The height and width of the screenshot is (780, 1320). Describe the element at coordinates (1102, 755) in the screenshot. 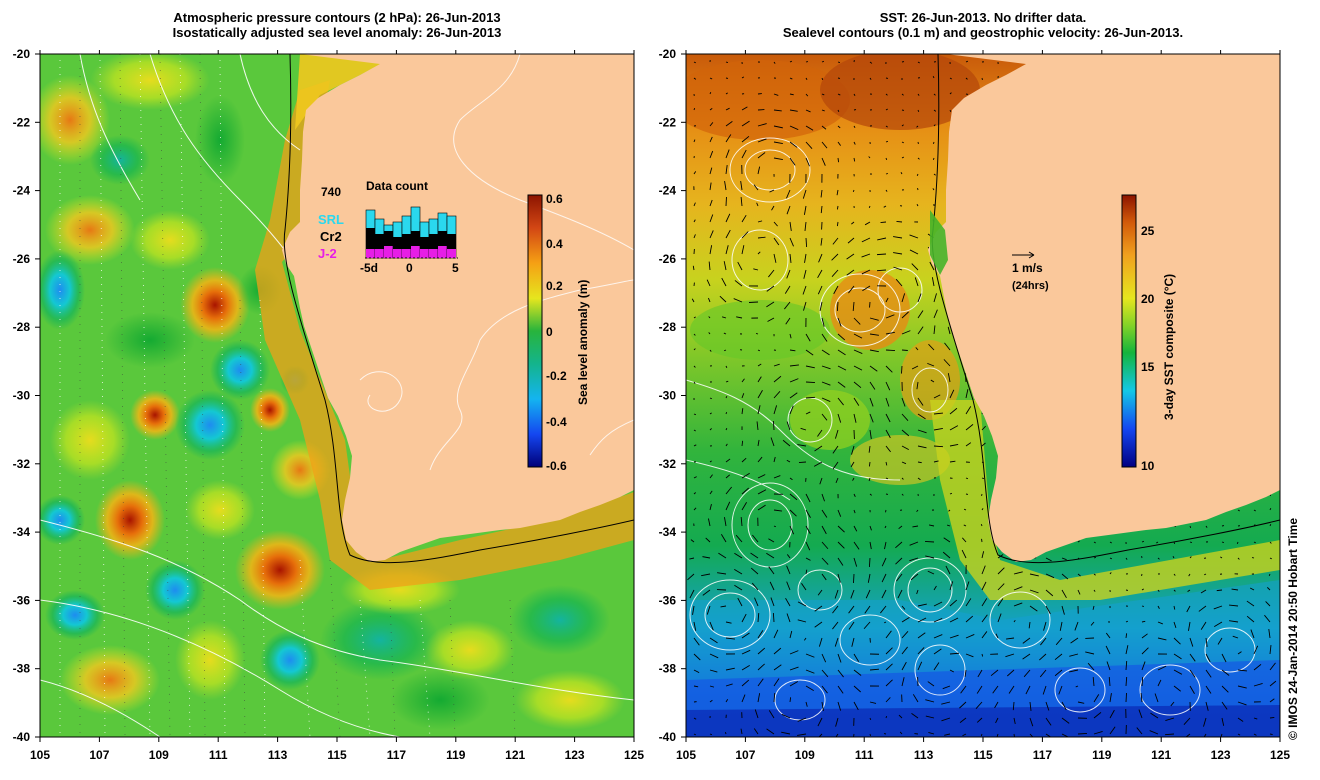

I see `x-tick-label: 119` at that location.